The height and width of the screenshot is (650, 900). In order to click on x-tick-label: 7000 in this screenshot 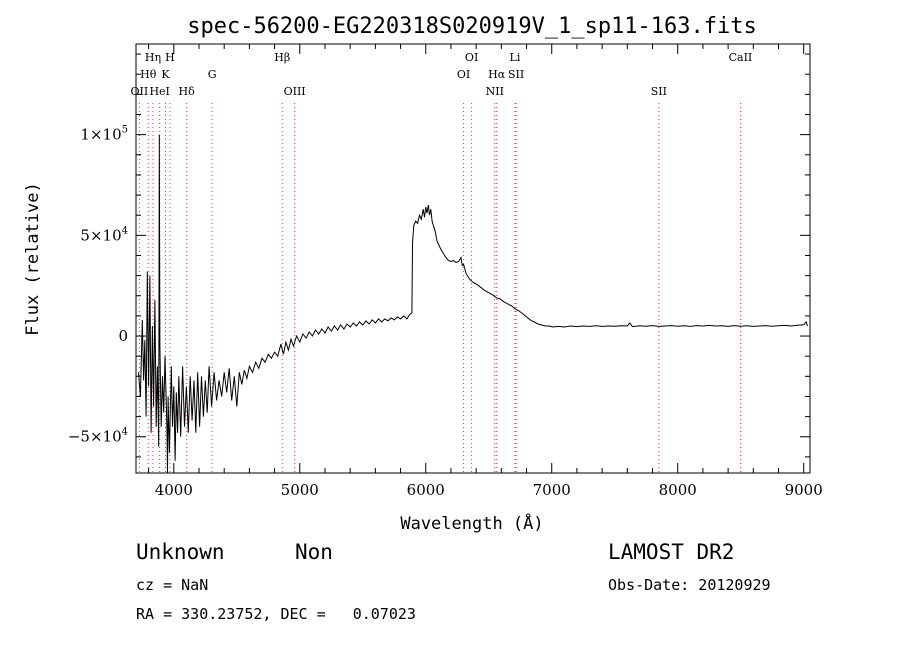, I will do `click(552, 490)`.